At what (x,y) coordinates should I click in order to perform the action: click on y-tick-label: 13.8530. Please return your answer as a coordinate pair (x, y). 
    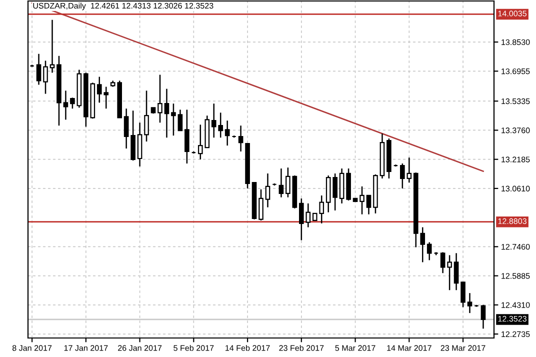
    Looking at the image, I should click on (516, 42).